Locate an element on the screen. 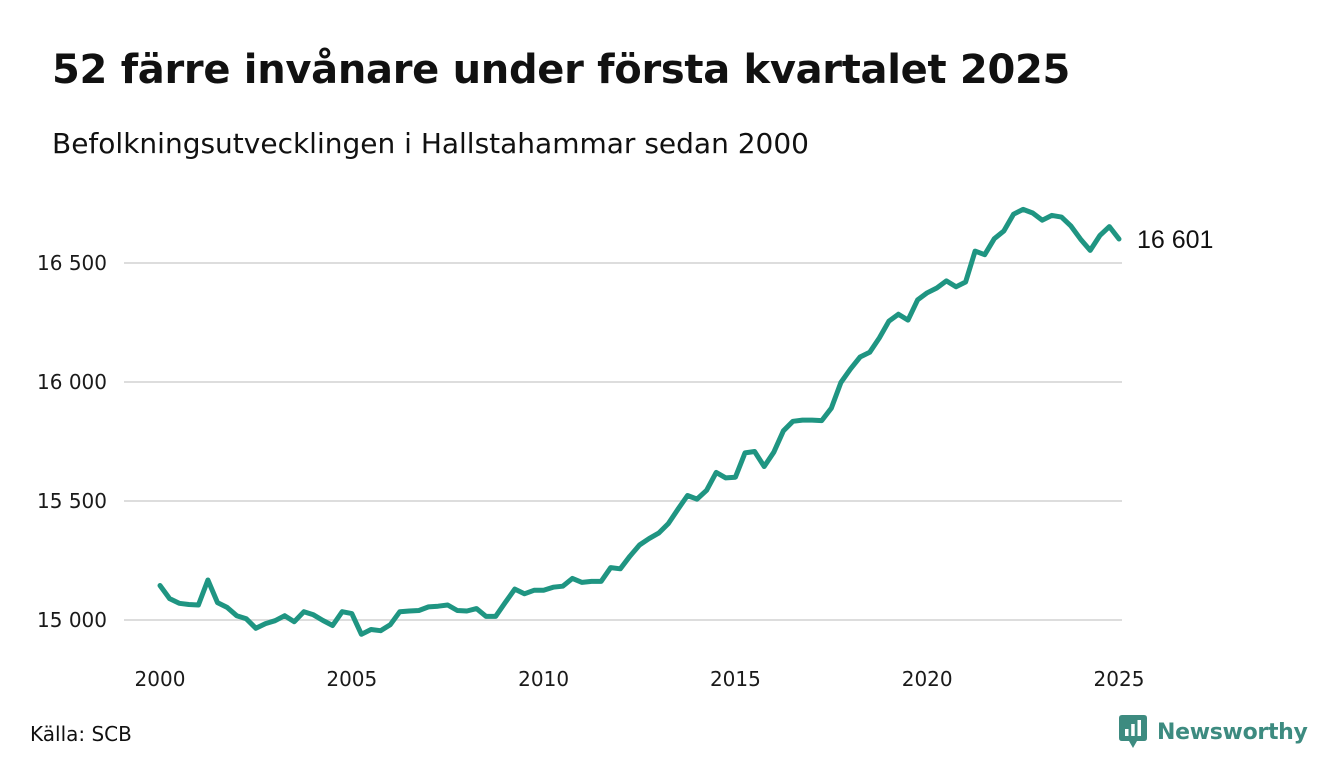 The height and width of the screenshot is (780, 1340). x-tick-label: 2020 is located at coordinates (927, 679).